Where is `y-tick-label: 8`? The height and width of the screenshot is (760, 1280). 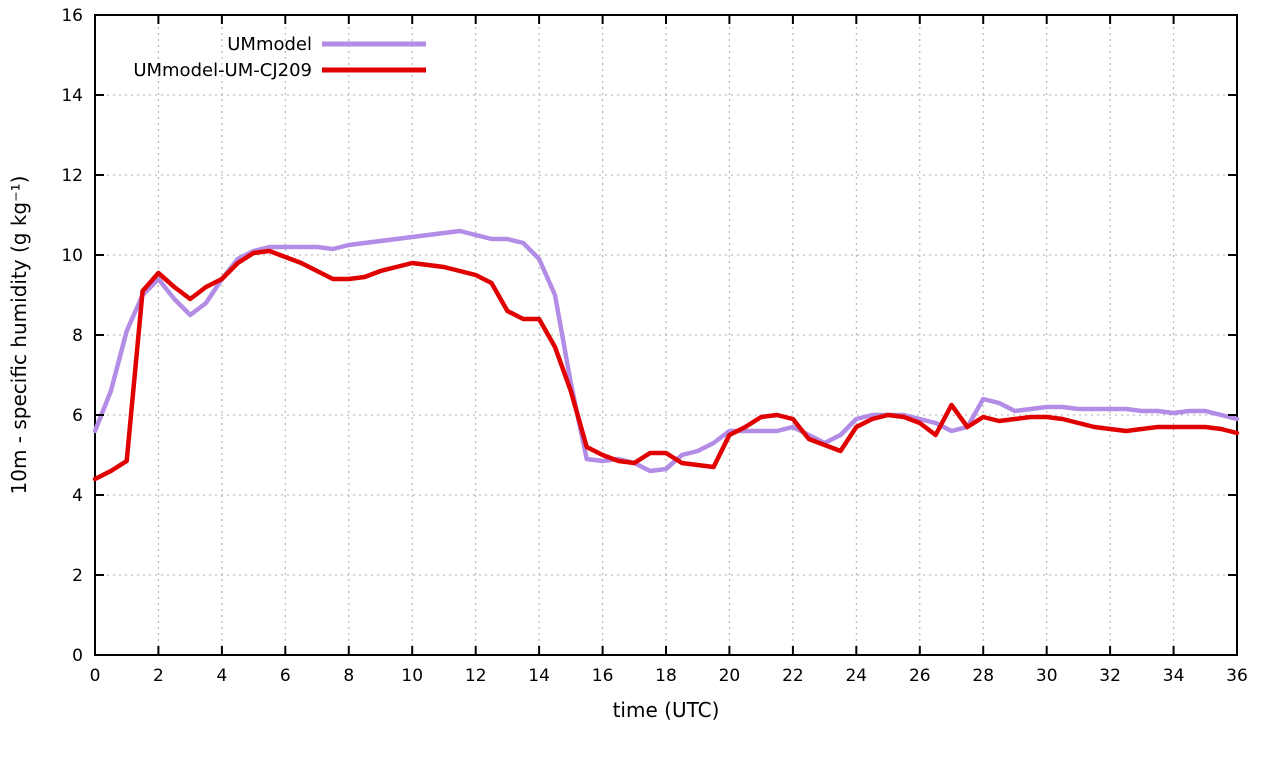 y-tick-label: 8 is located at coordinates (77, 336).